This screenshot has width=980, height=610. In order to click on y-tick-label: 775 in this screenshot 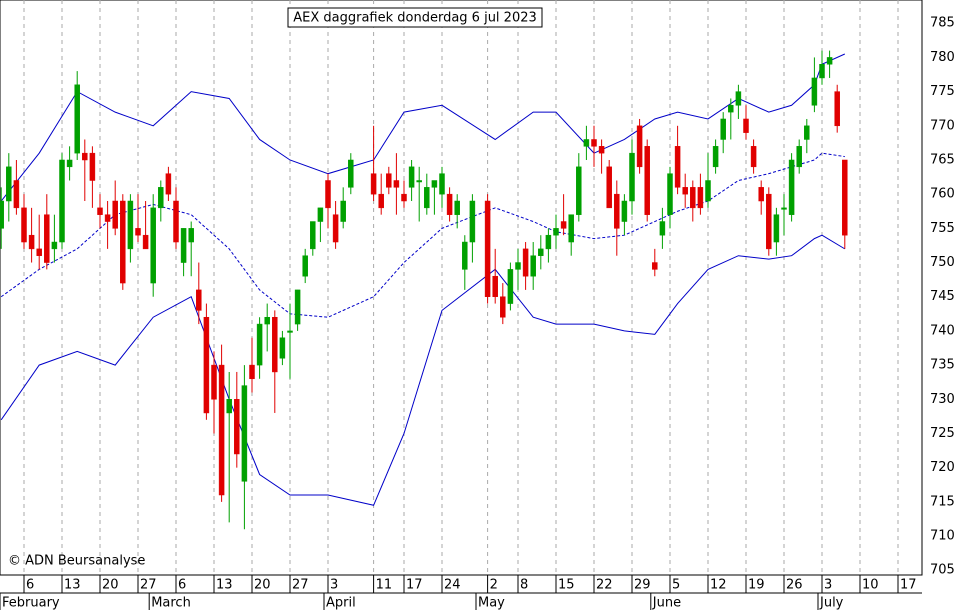, I will do `click(942, 91)`.